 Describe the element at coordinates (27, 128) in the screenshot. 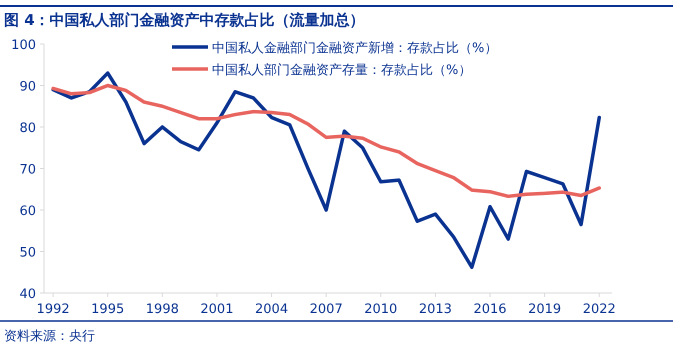

I see `y-tick-label: 80` at that location.